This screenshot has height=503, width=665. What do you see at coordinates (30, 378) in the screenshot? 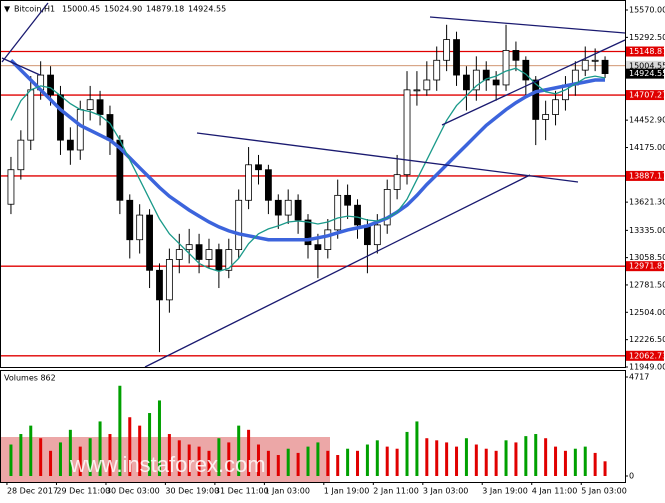
I see `volume-title: Volumes 862` at bounding box center [30, 378].